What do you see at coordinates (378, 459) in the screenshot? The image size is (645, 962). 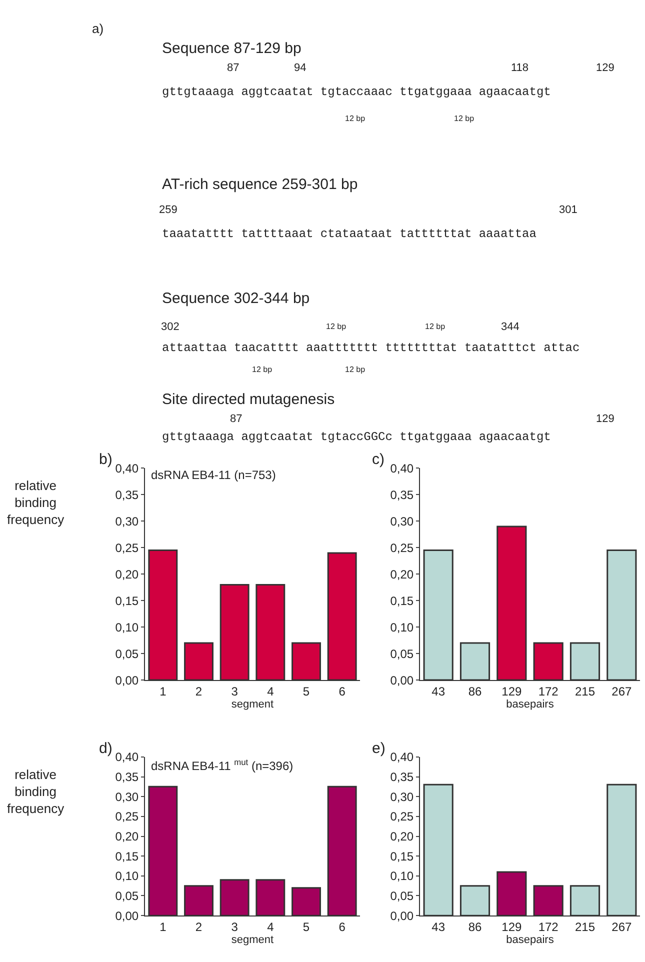 I see `chart-title: c)` at bounding box center [378, 459].